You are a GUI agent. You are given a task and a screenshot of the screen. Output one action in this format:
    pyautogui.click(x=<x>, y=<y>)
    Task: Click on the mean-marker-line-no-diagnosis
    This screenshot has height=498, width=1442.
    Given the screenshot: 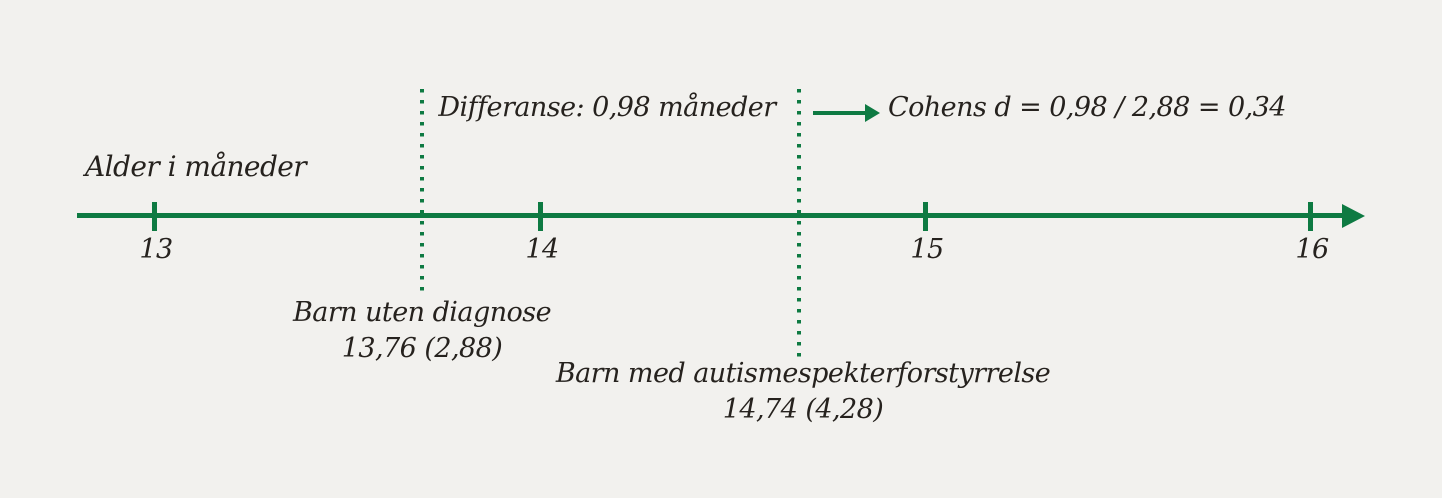 What is the action you would take?
    pyautogui.click(x=422, y=193)
    